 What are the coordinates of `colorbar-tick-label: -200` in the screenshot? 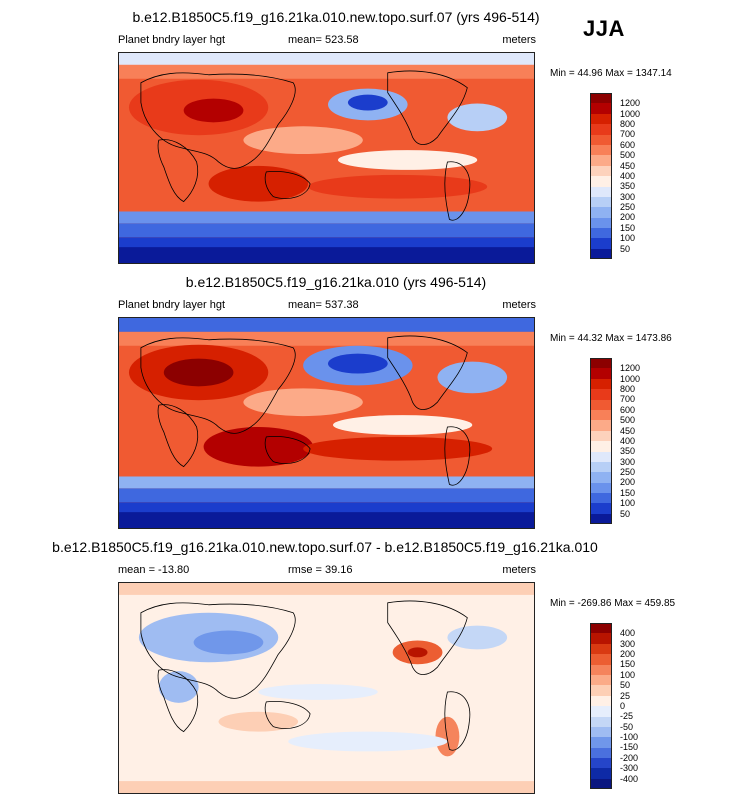 It's located at (629, 757).